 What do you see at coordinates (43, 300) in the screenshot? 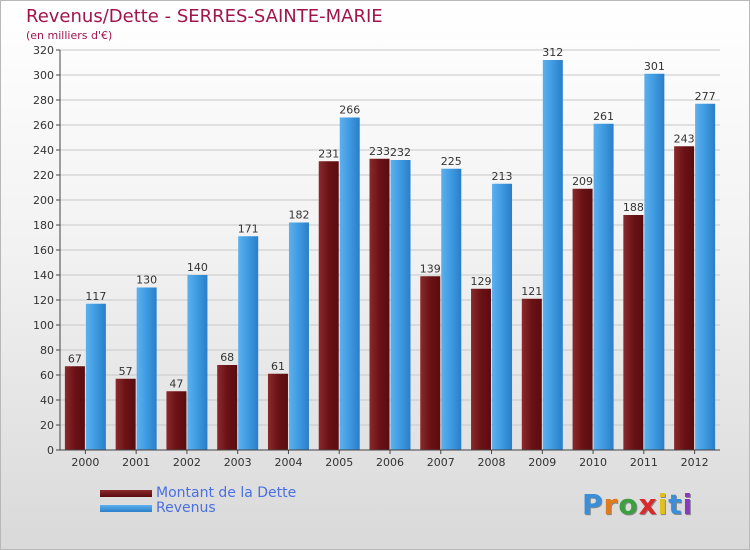
I see `y-tick-label: 120` at bounding box center [43, 300].